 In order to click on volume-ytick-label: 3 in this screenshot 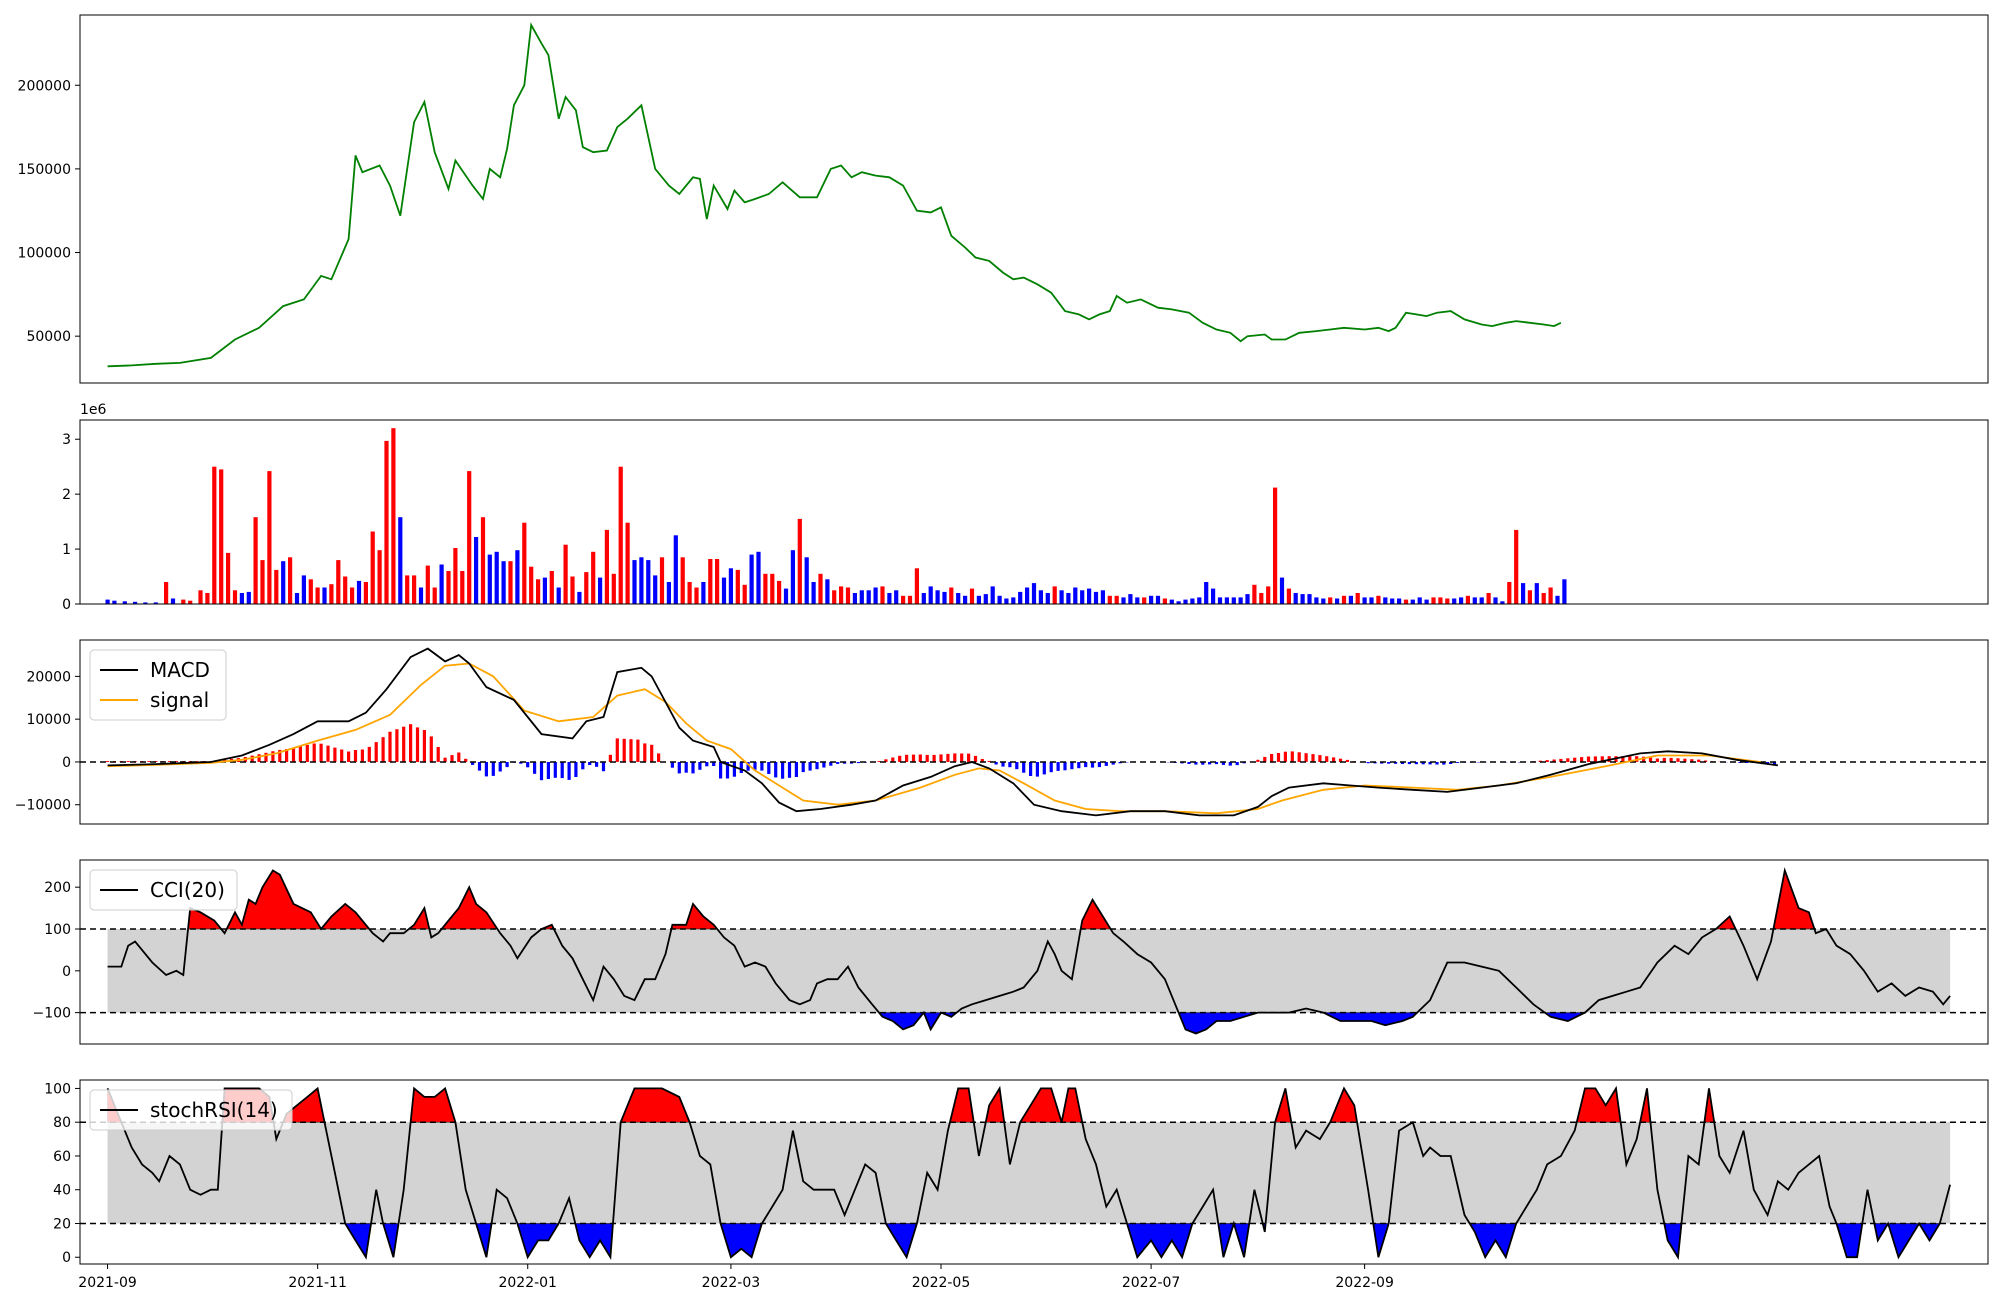, I will do `click(66, 440)`.